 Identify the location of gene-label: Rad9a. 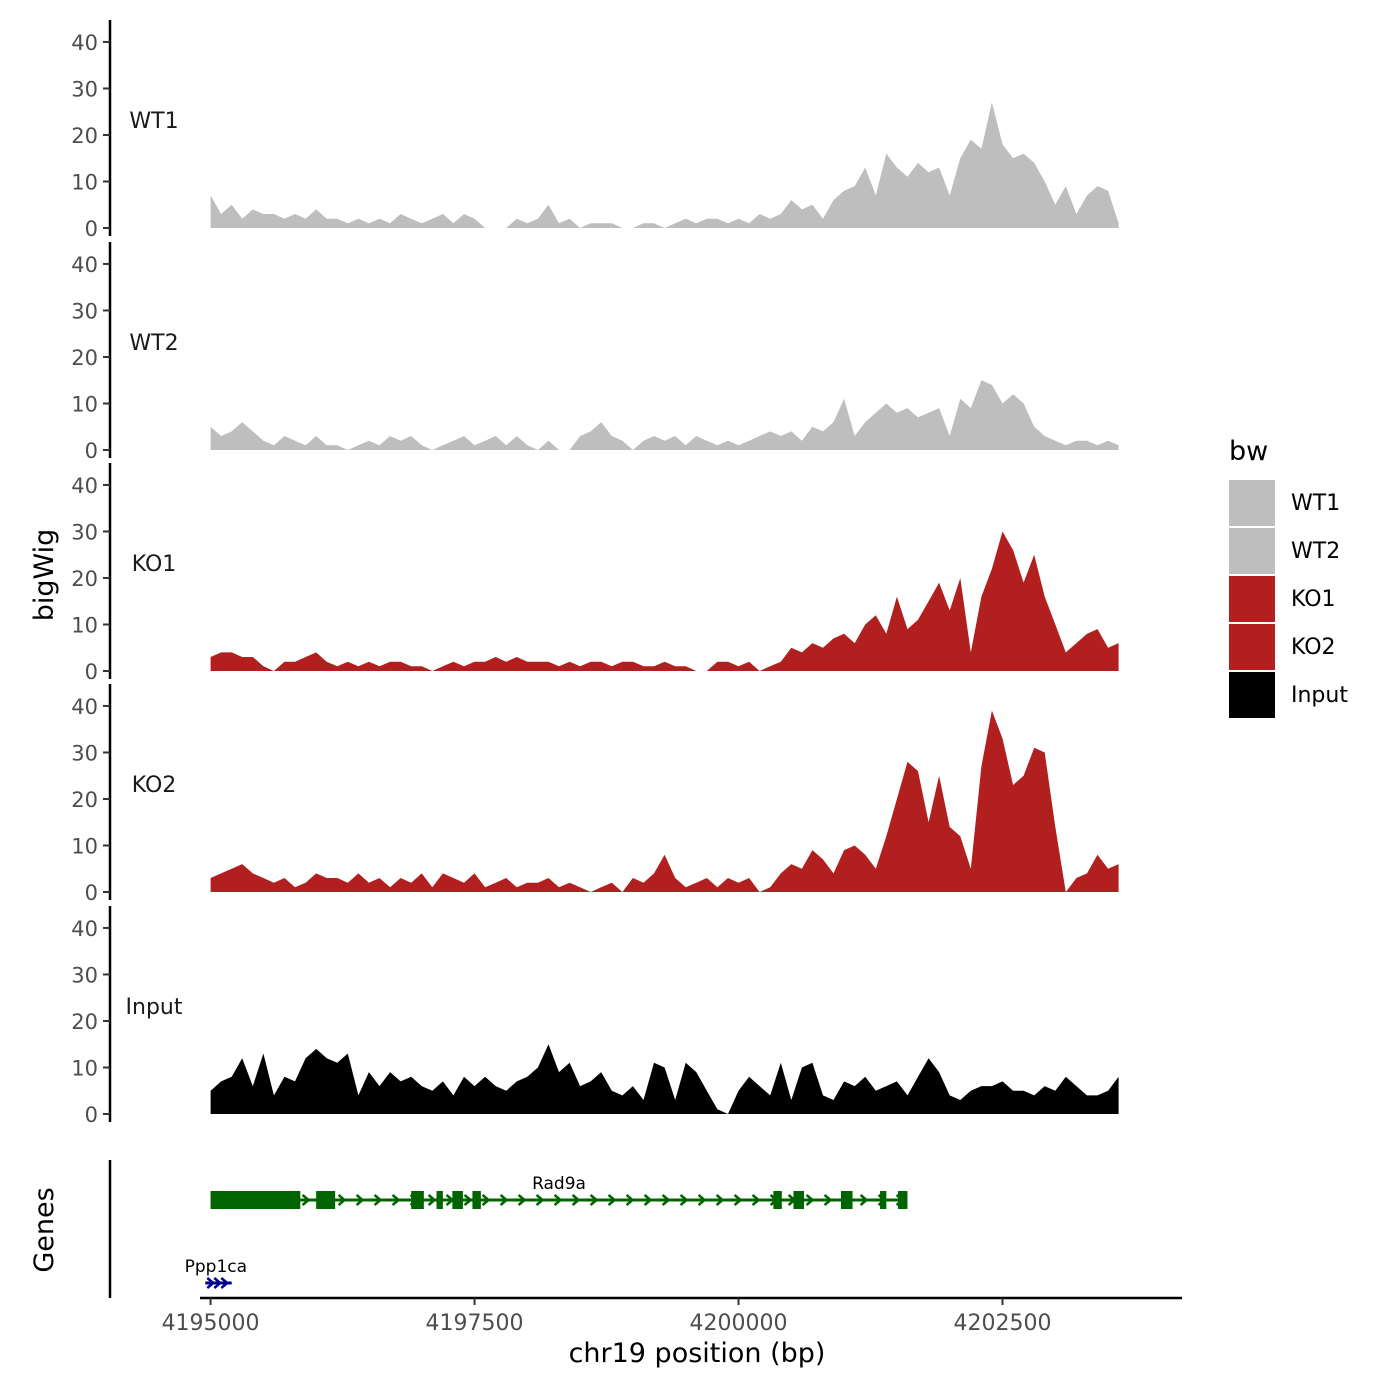
(559, 1184).